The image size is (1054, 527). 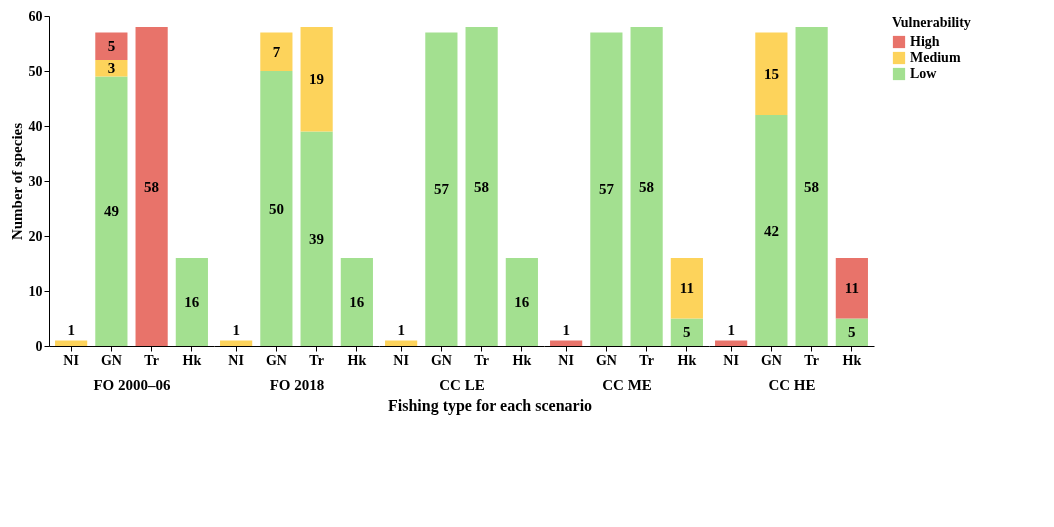 I want to click on y-tick-label: 40, so click(x=35, y=126).